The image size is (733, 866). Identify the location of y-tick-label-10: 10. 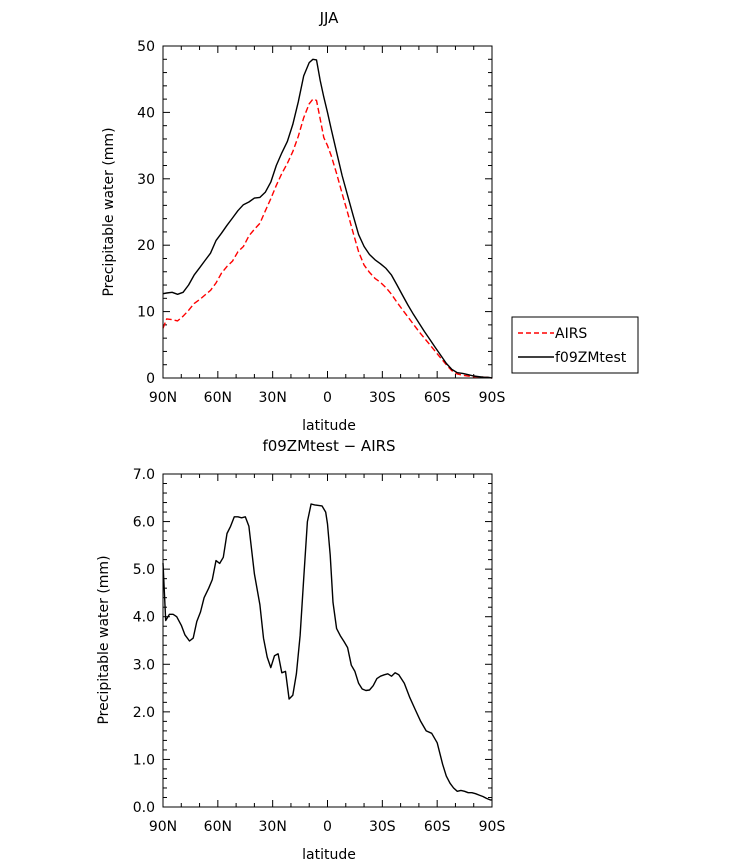
(146, 313).